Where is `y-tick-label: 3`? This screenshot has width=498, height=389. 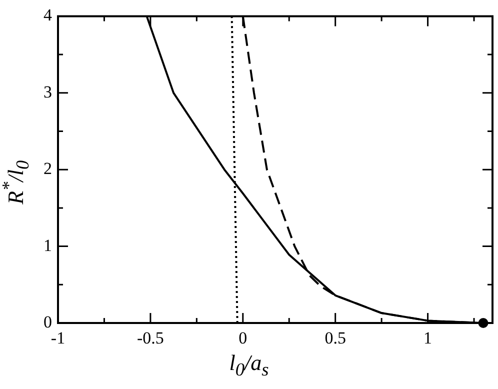 y-tick-label: 3 is located at coordinates (48, 92).